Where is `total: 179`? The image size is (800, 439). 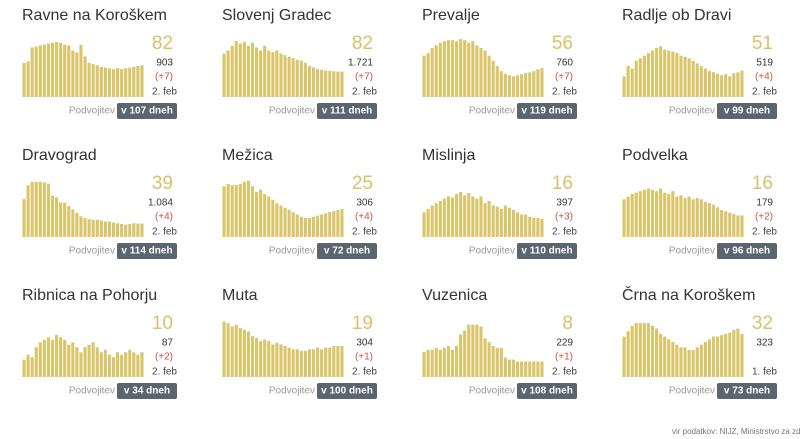 total: 179 is located at coordinates (764, 203).